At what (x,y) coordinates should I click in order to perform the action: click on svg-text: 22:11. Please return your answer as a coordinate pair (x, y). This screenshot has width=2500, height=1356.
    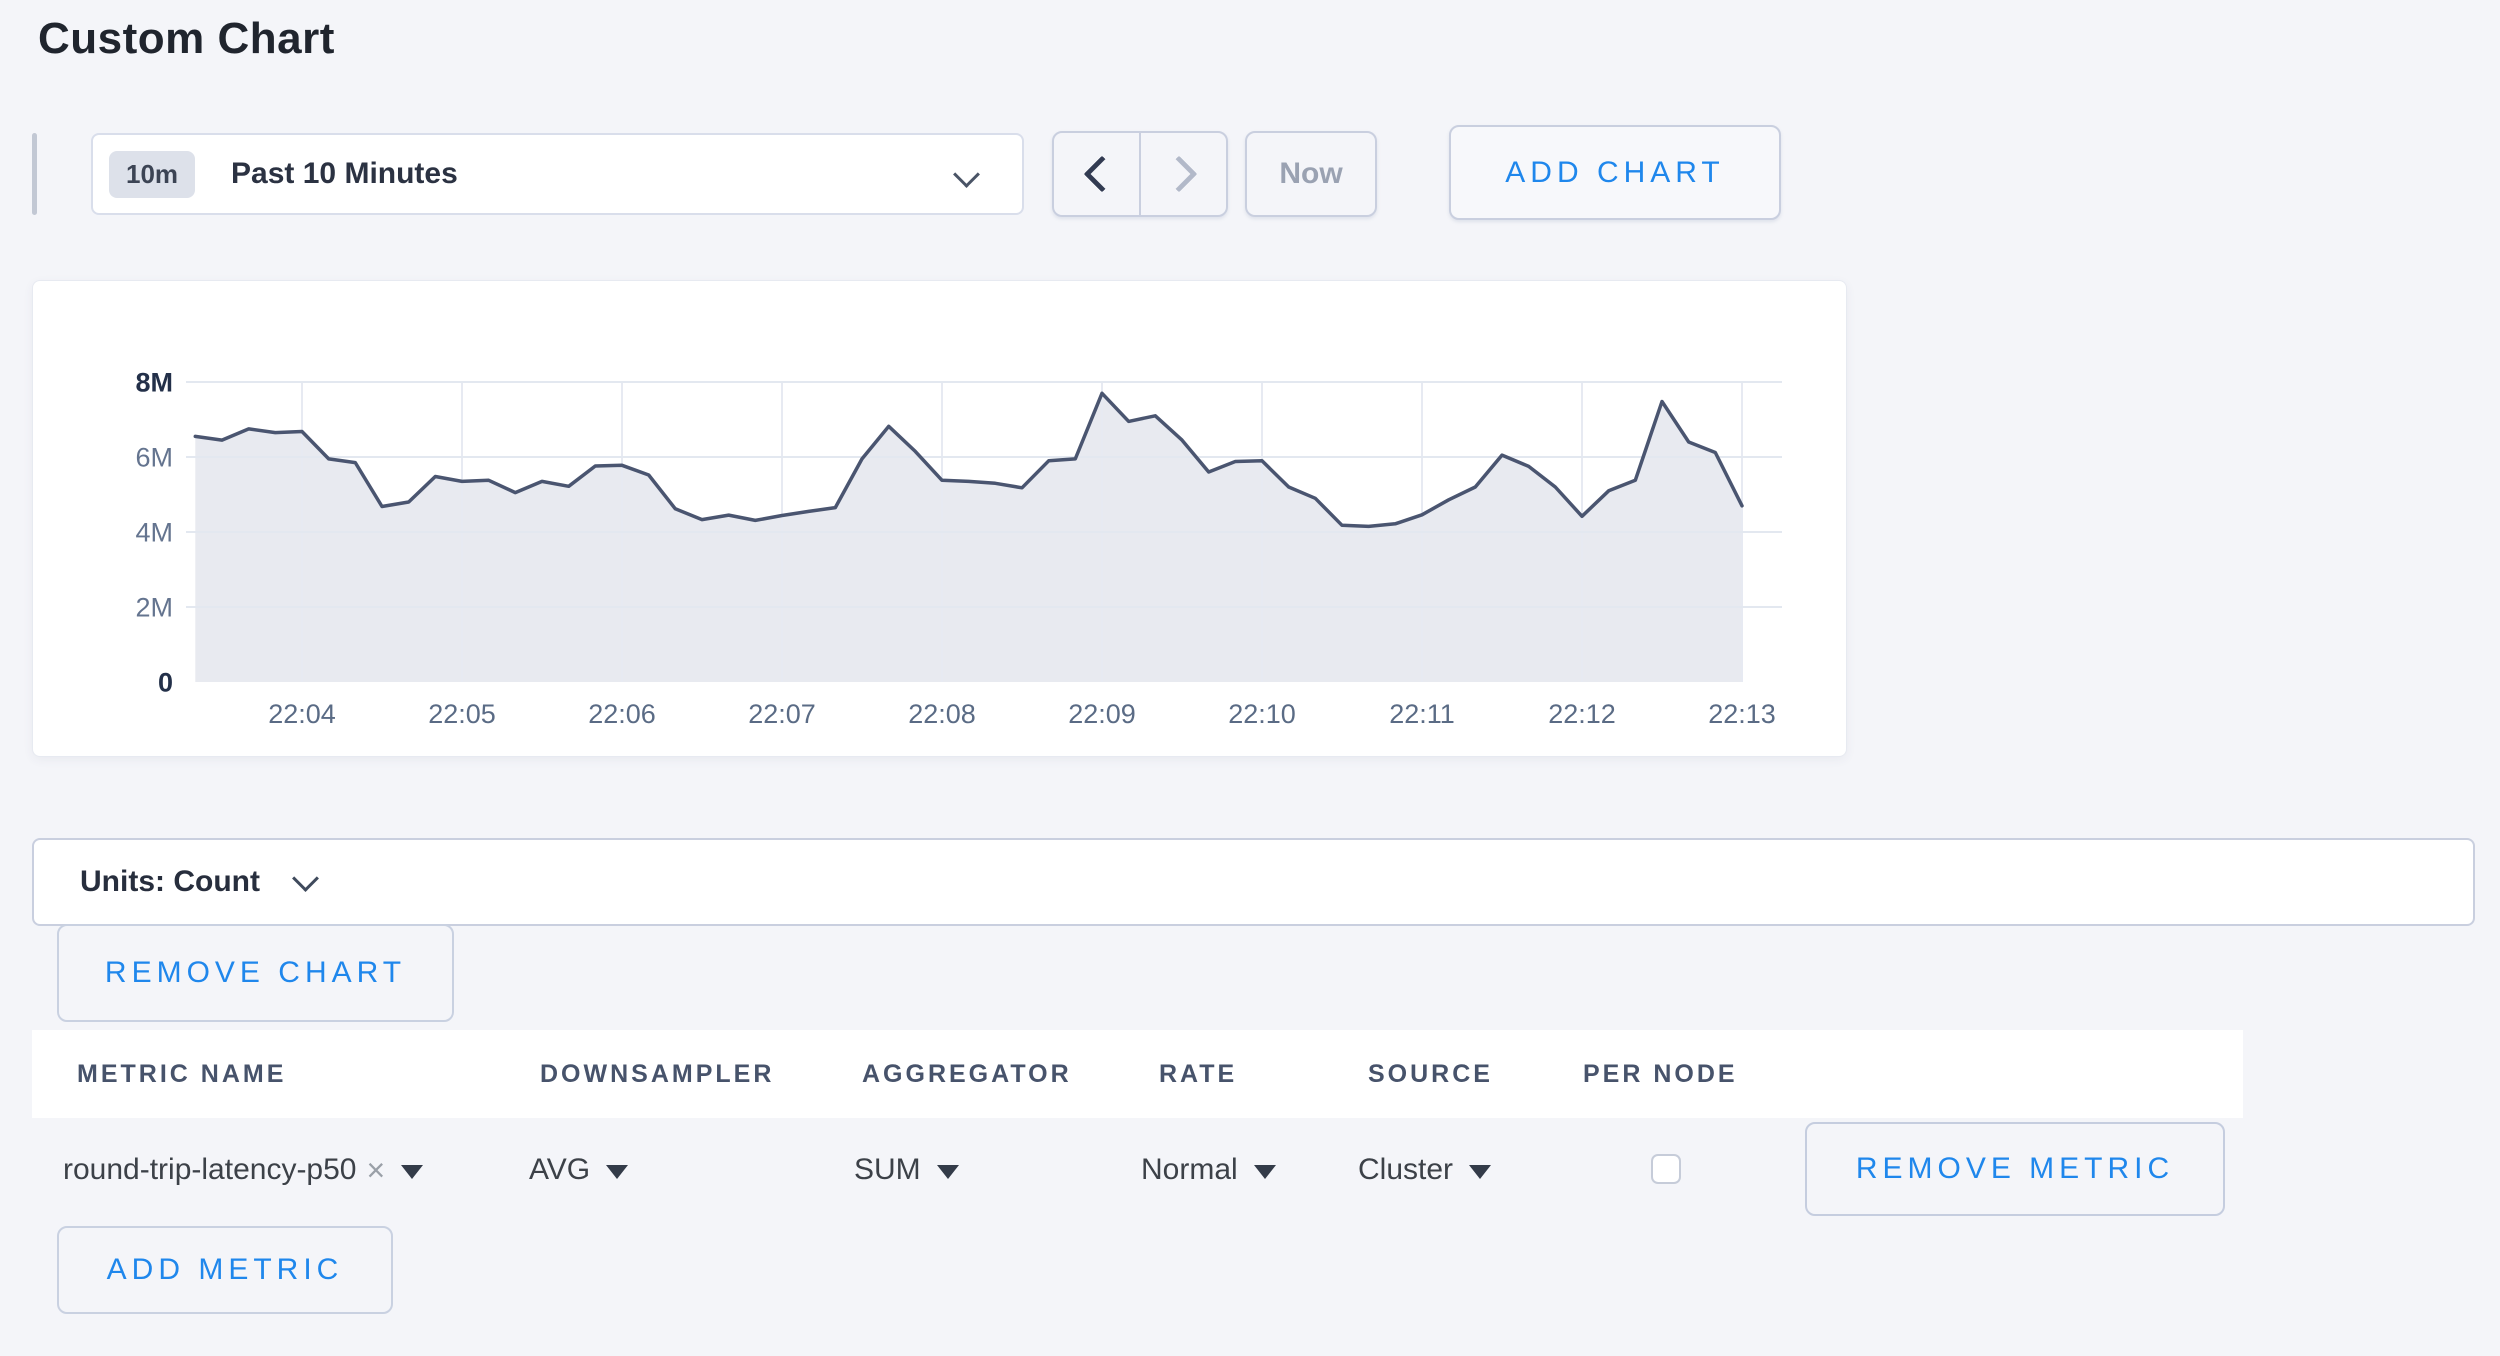
    Looking at the image, I should click on (1422, 714).